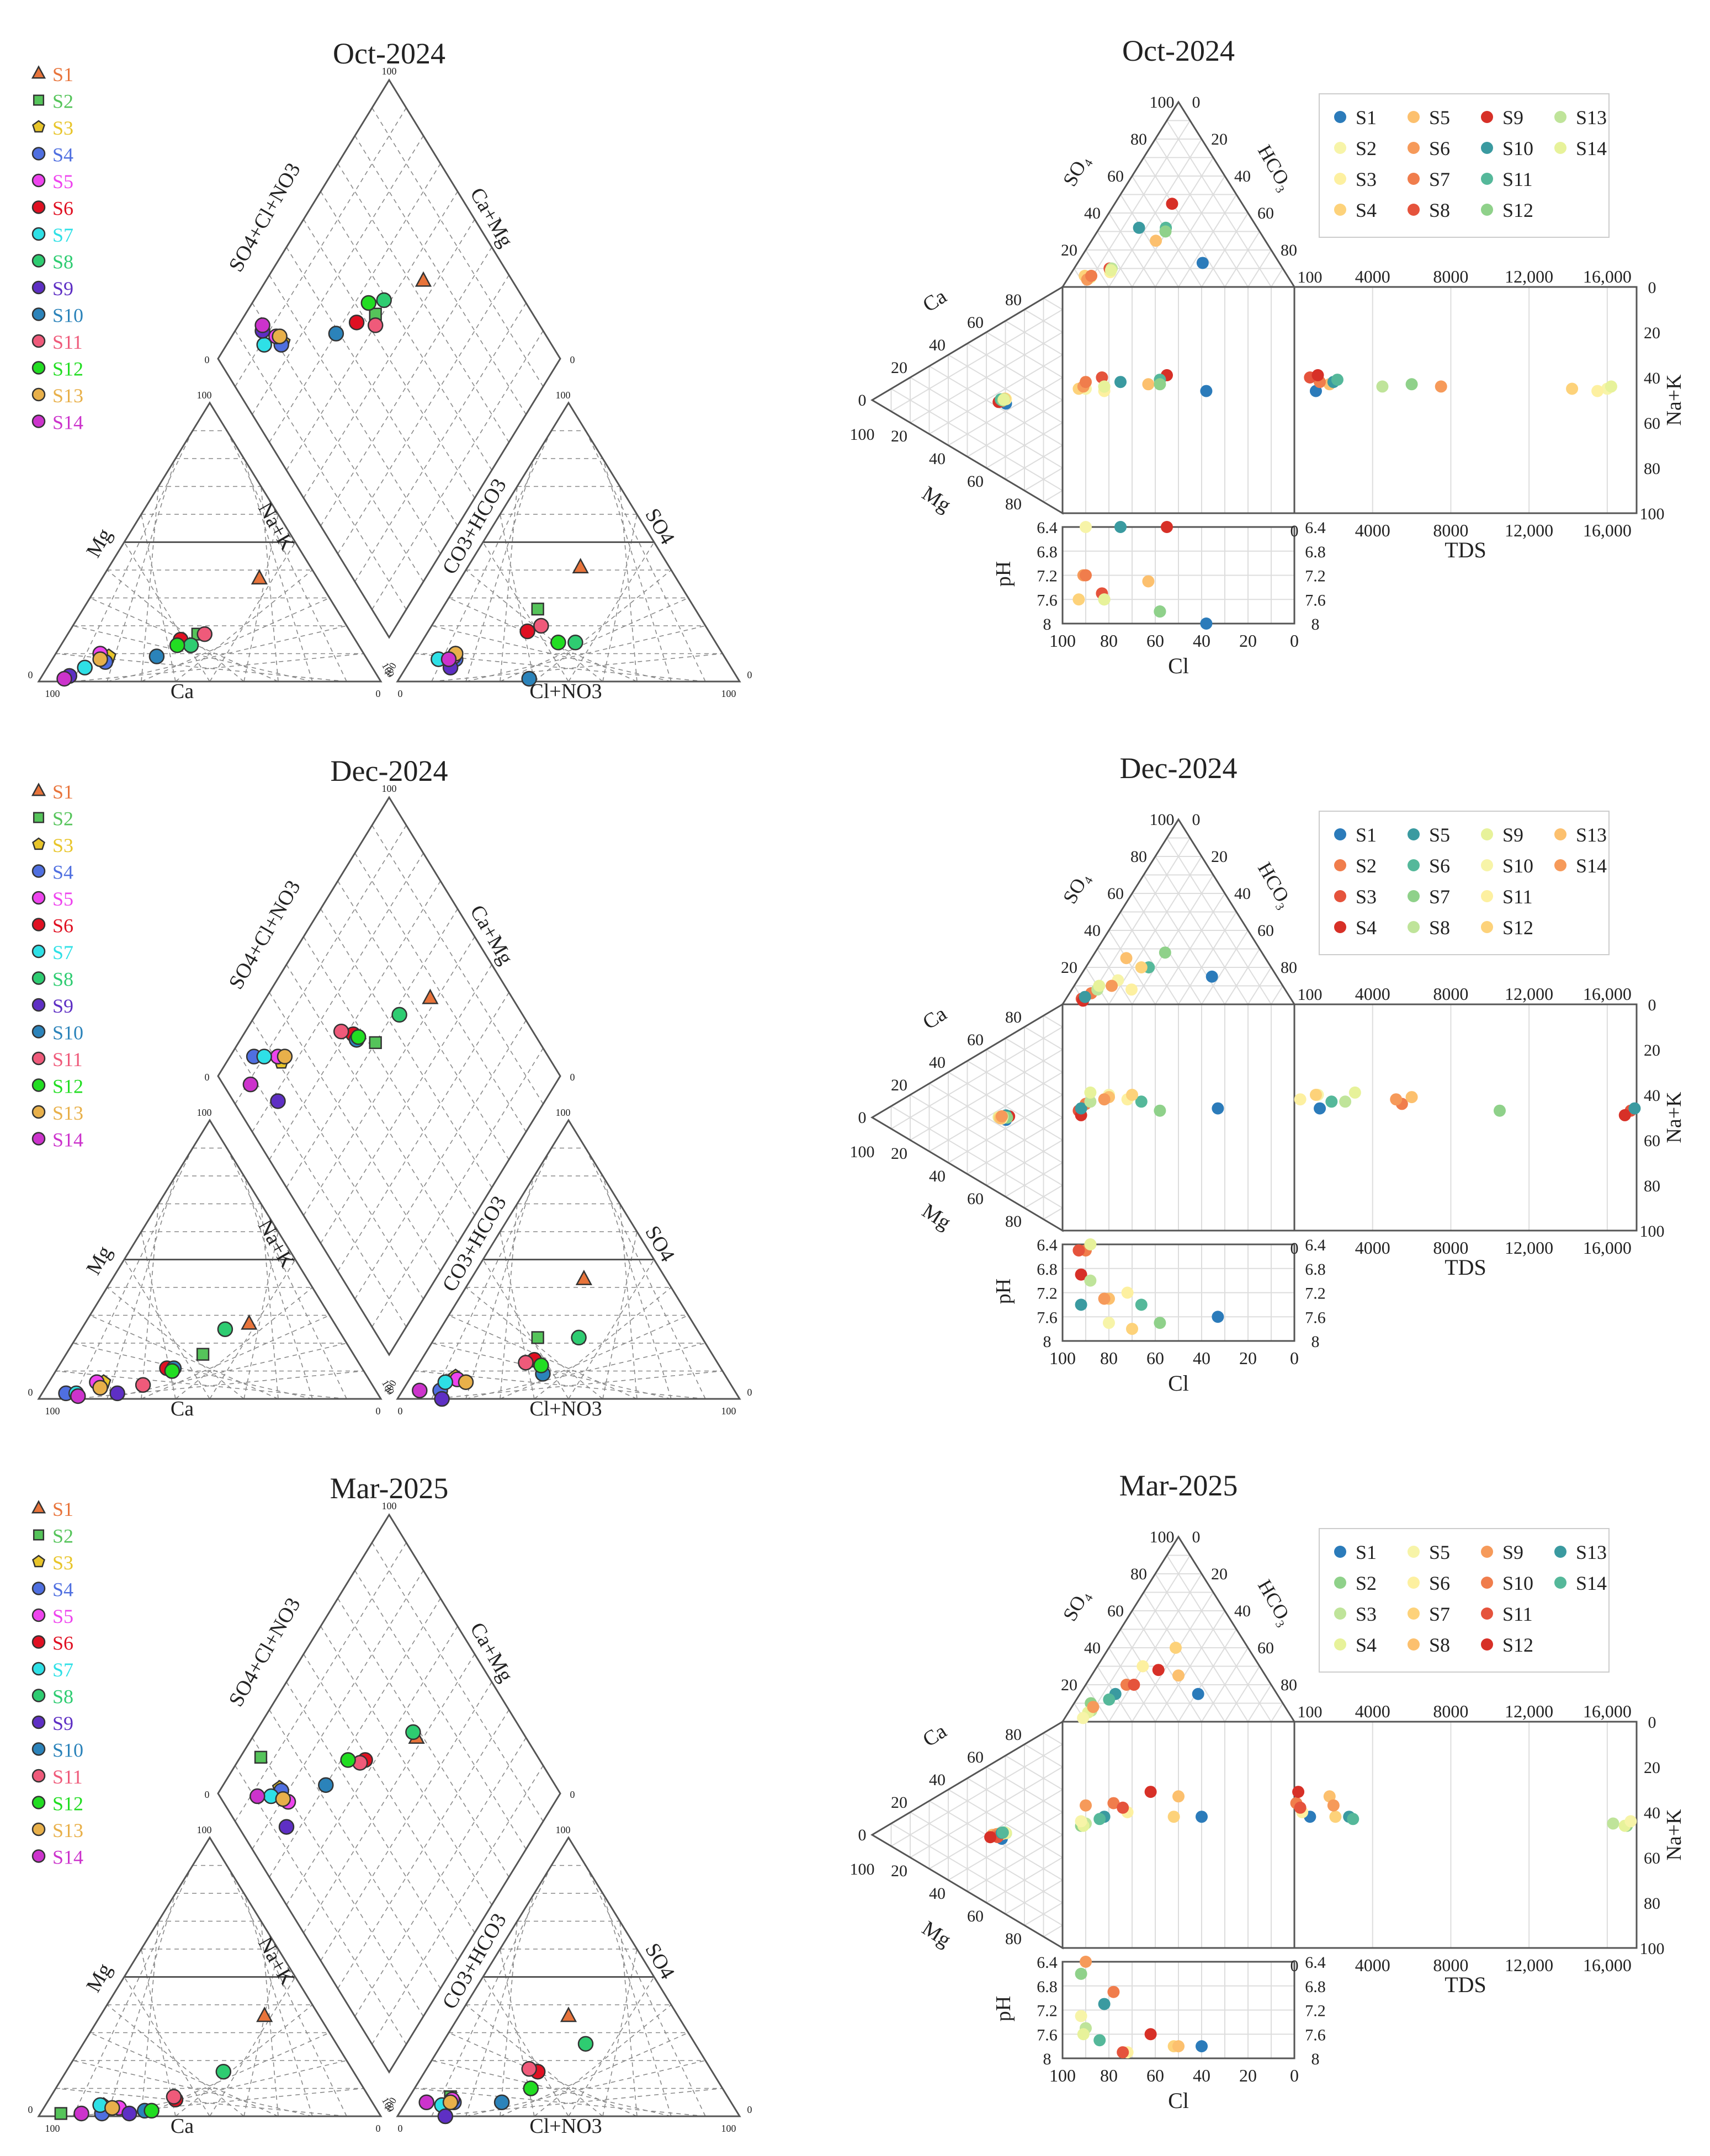 Image resolution: width=1710 pixels, height=2156 pixels. I want to click on point-ph-S7, so click(1160, 1323).